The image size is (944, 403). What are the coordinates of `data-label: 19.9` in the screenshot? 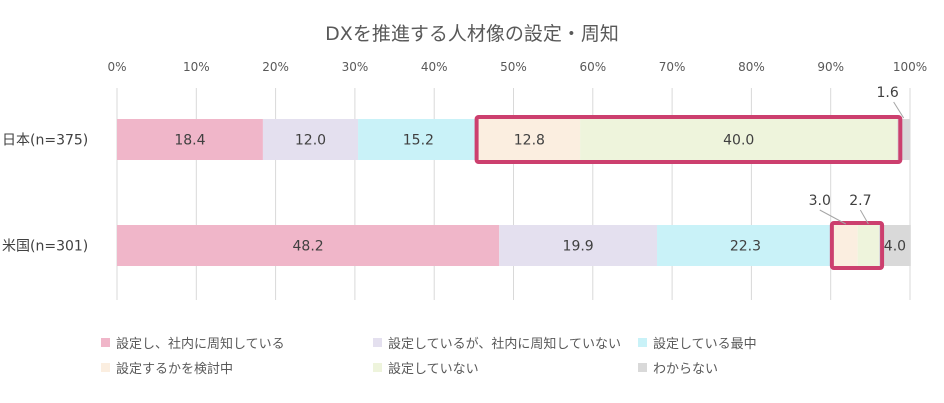 It's located at (578, 247).